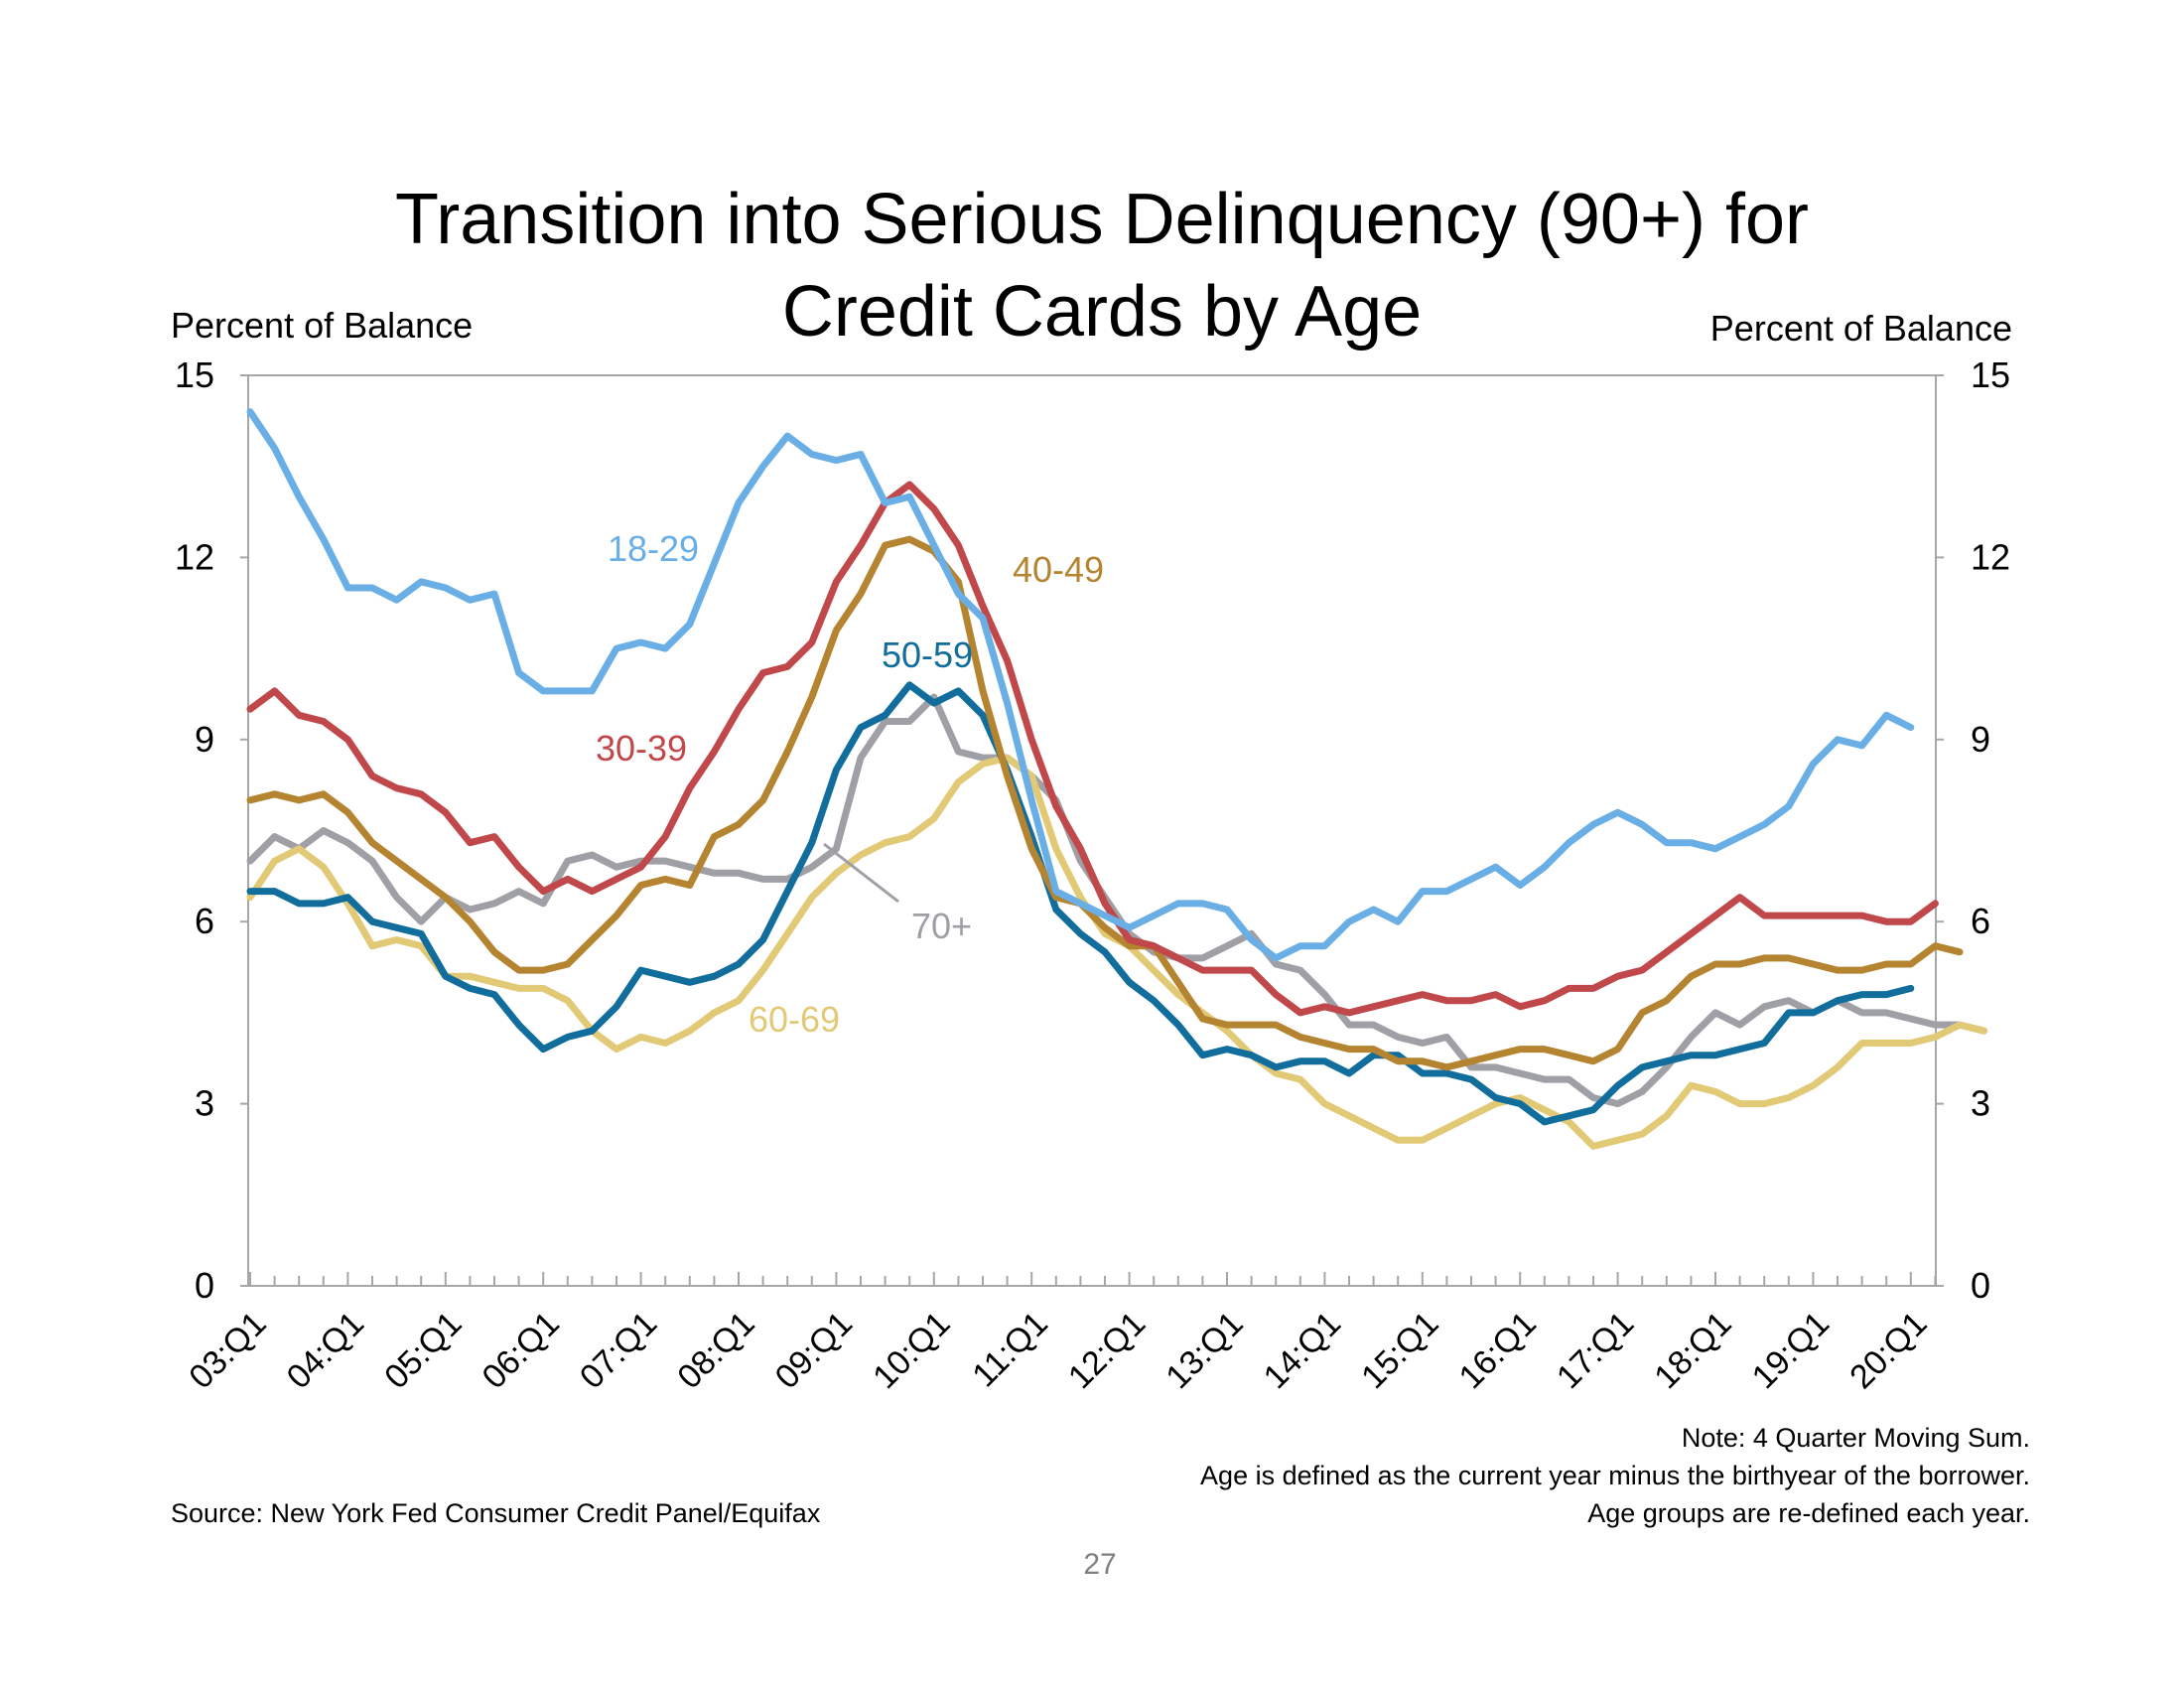 This screenshot has height=1688, width=2184. Describe the element at coordinates (641, 748) in the screenshot. I see `series-label-30-39: 30-39` at that location.